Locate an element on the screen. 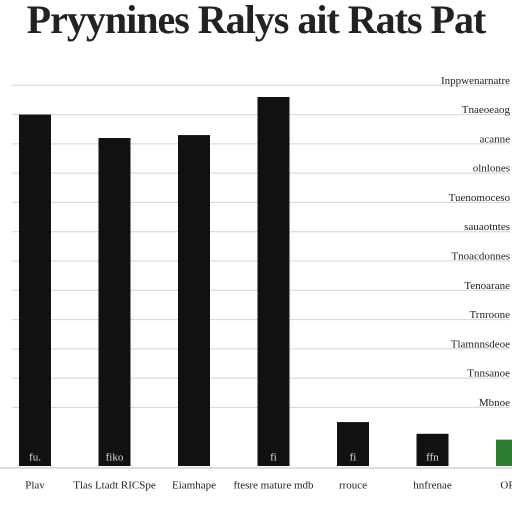 Image resolution: width=512 pixels, height=512 pixels. x-tick-label: rrouce is located at coordinates (353, 486).